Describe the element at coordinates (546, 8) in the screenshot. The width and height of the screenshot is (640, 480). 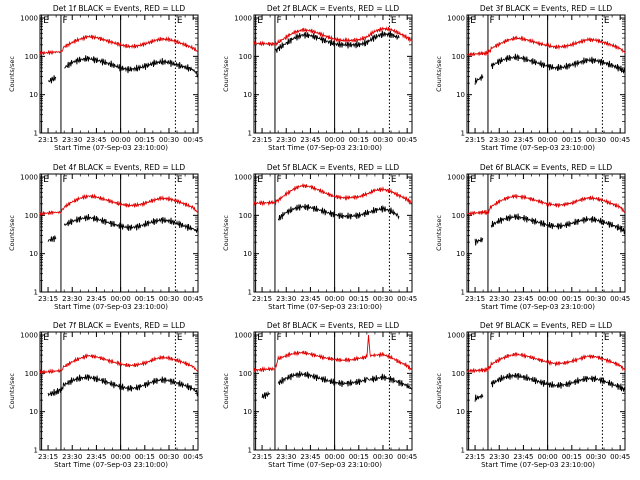
I see `chart-title: Det 3f BLACK = Events, RED = LLD` at that location.